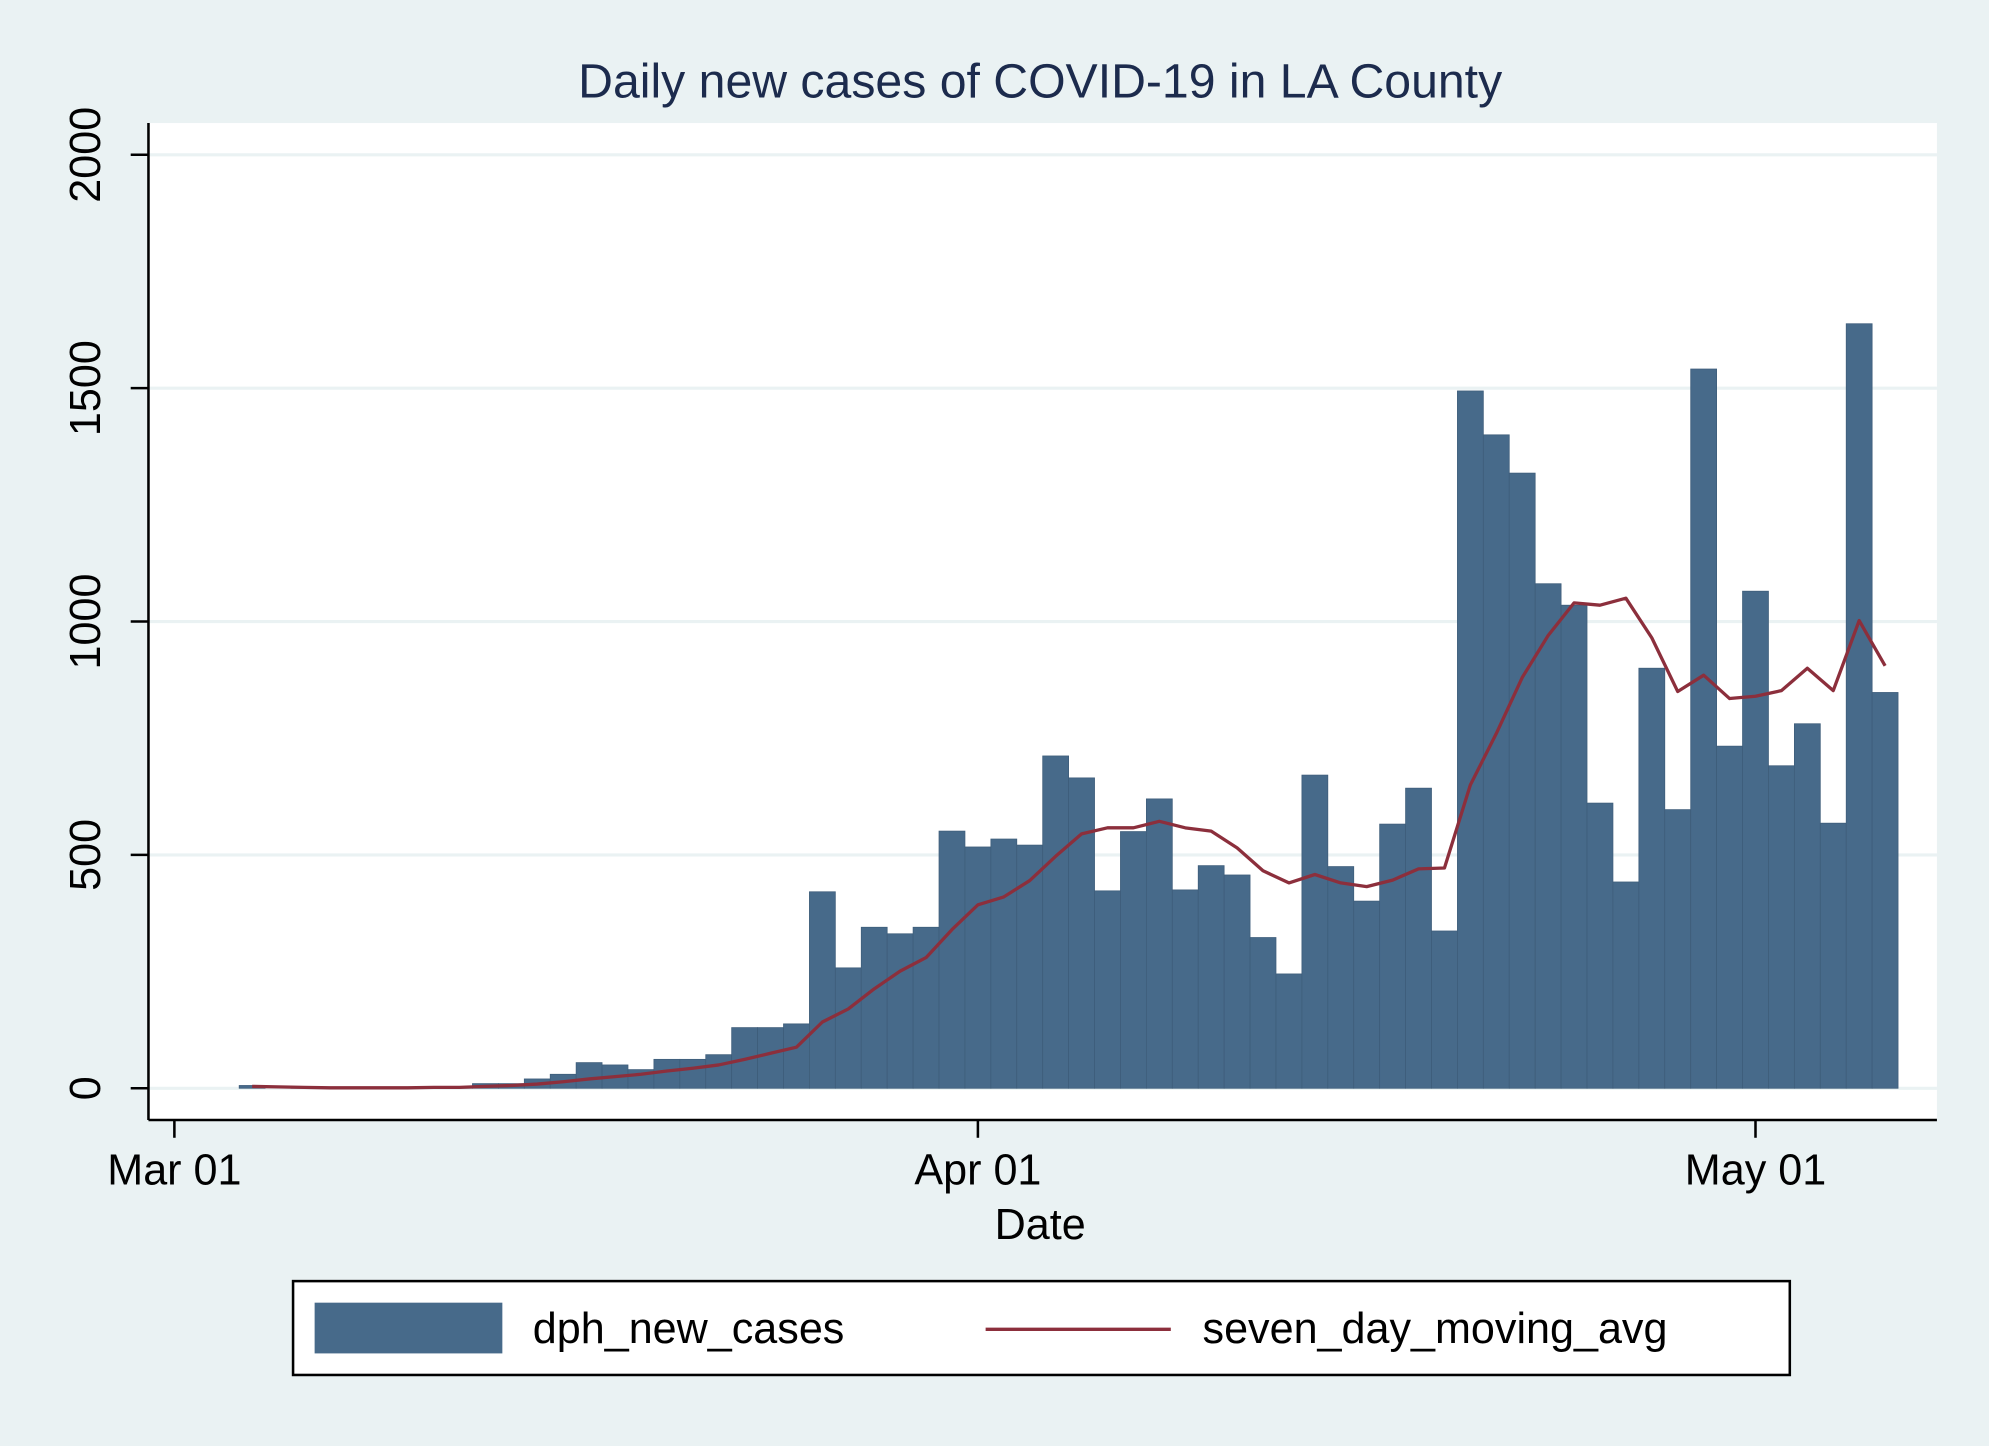  What do you see at coordinates (408, 1328) in the screenshot?
I see `legend-swatch` at bounding box center [408, 1328].